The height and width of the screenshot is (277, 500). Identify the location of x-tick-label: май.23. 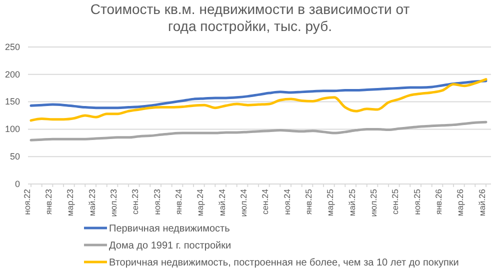
(91, 202).